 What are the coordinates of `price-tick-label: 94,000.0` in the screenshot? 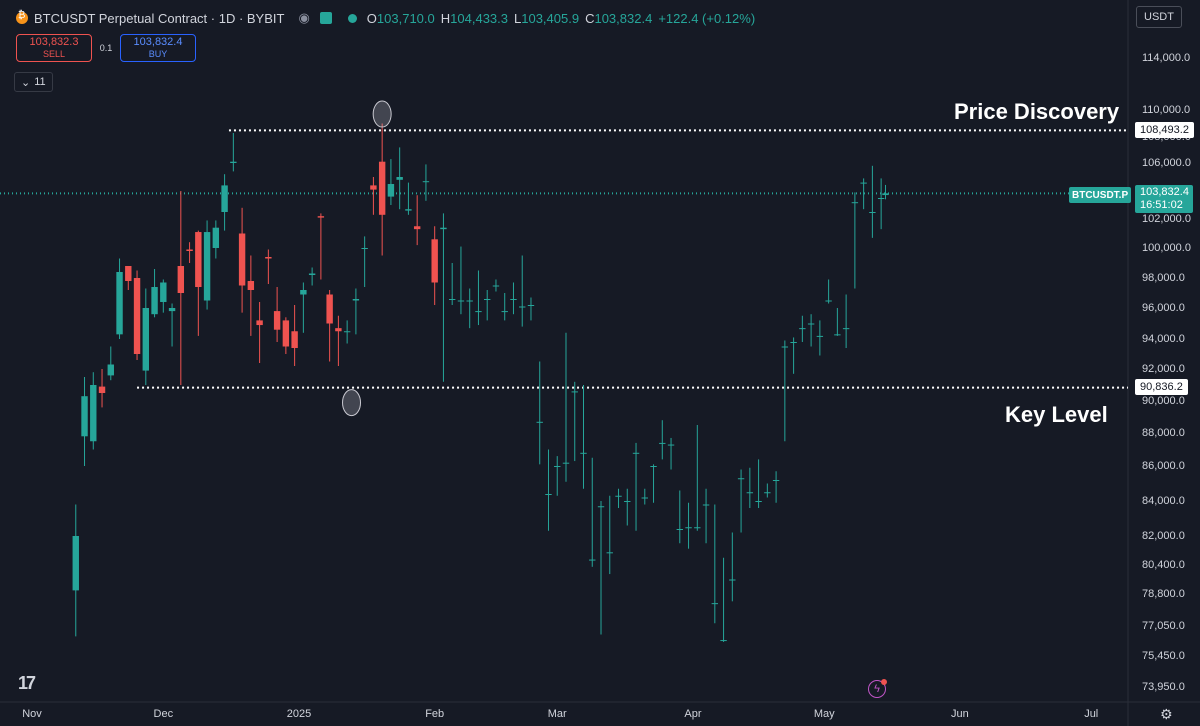 It's located at (1163, 339).